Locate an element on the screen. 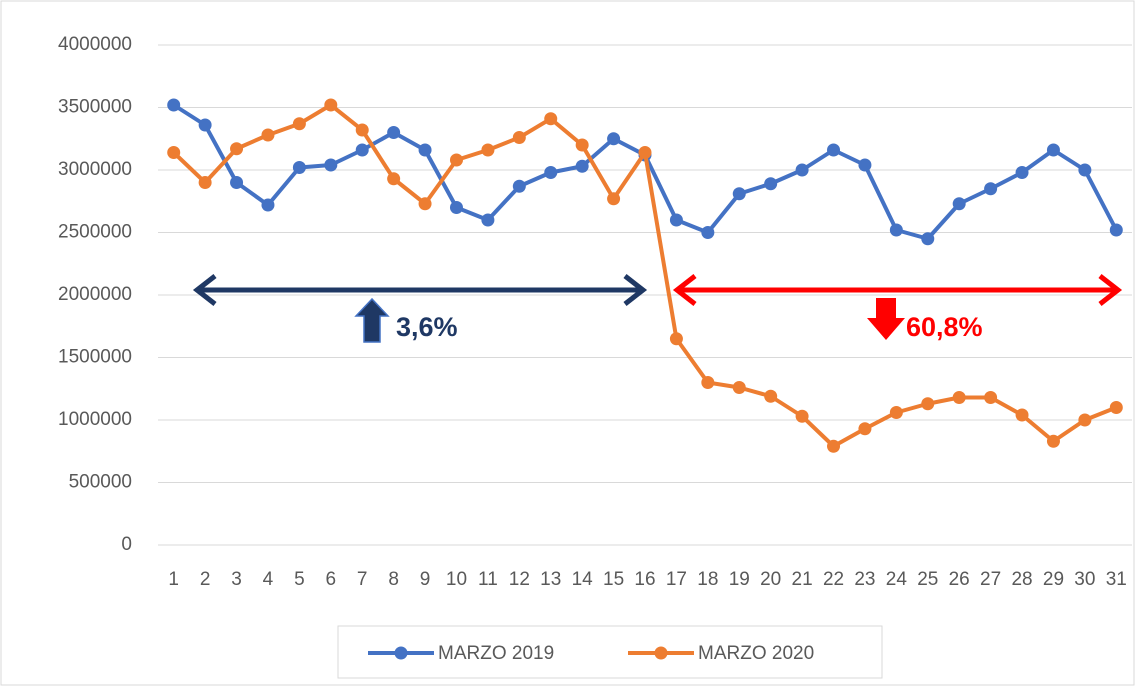 The height and width of the screenshot is (686, 1135). x-tick-label: 25 is located at coordinates (927, 579).